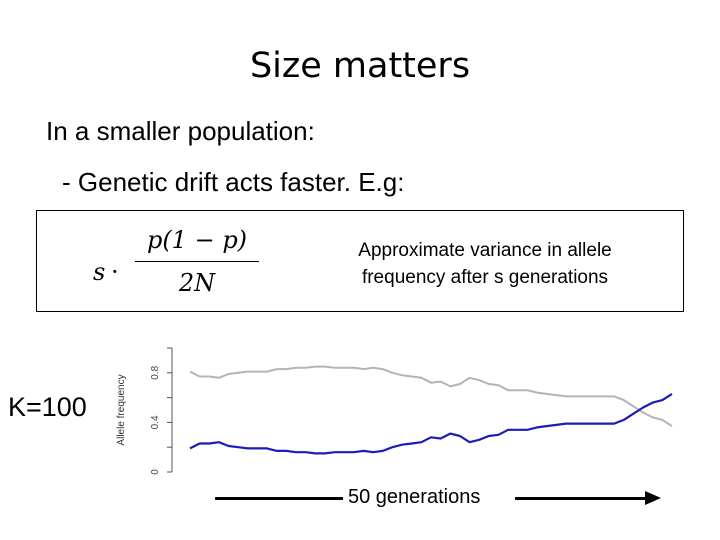  What do you see at coordinates (414, 497) in the screenshot?
I see `generations-label: 50 generations` at bounding box center [414, 497].